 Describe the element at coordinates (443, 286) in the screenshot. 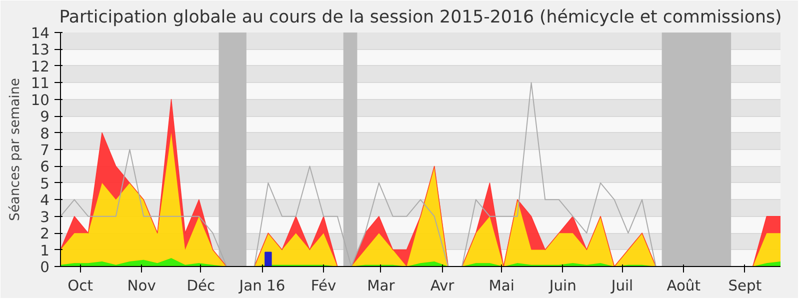

I see `x-tick-label: Avr` at that location.